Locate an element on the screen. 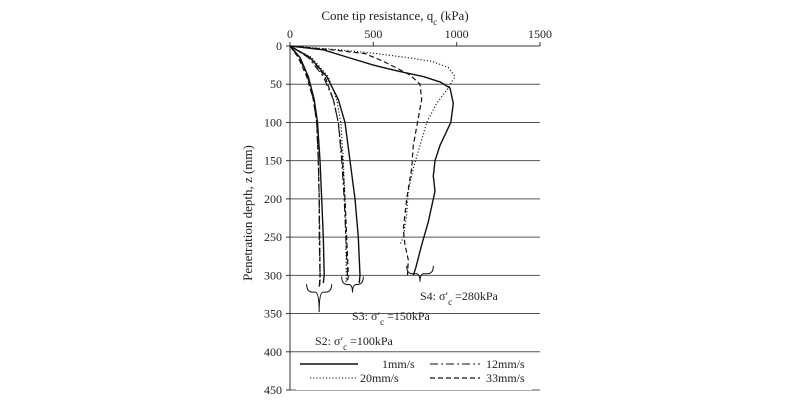 This screenshot has height=402, width=800. legend-label-dotted: 20mm/s is located at coordinates (379, 378).